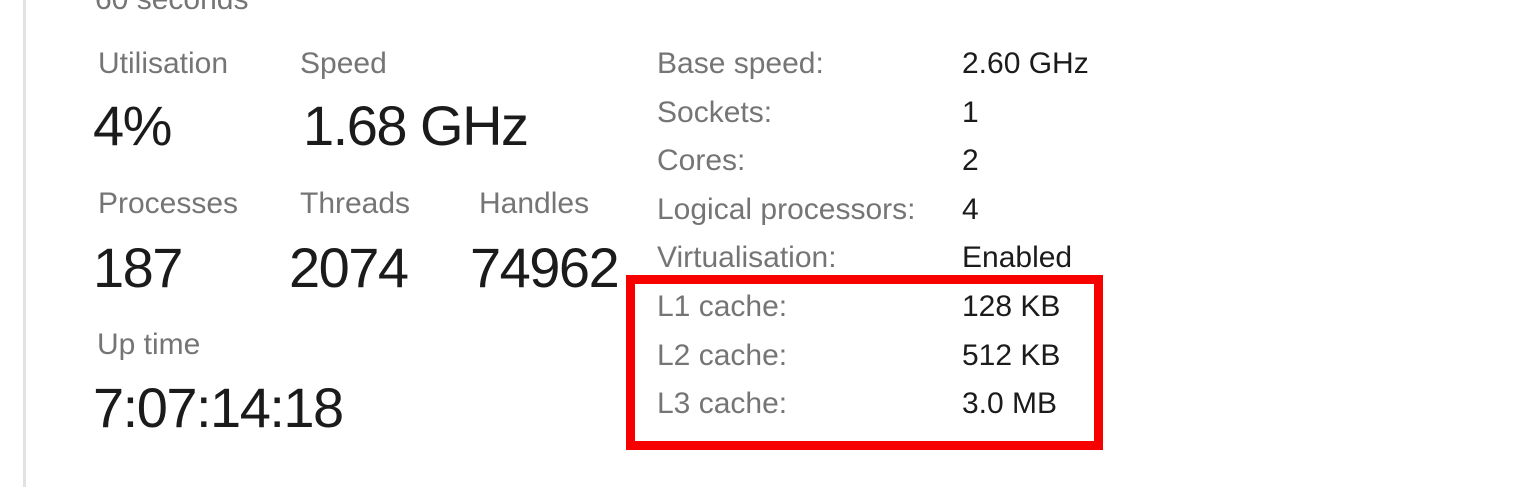 Image resolution: width=1536 pixels, height=491 pixels. Describe the element at coordinates (1010, 403) in the screenshot. I see `l3-cache-value: 3.0 MB` at that location.